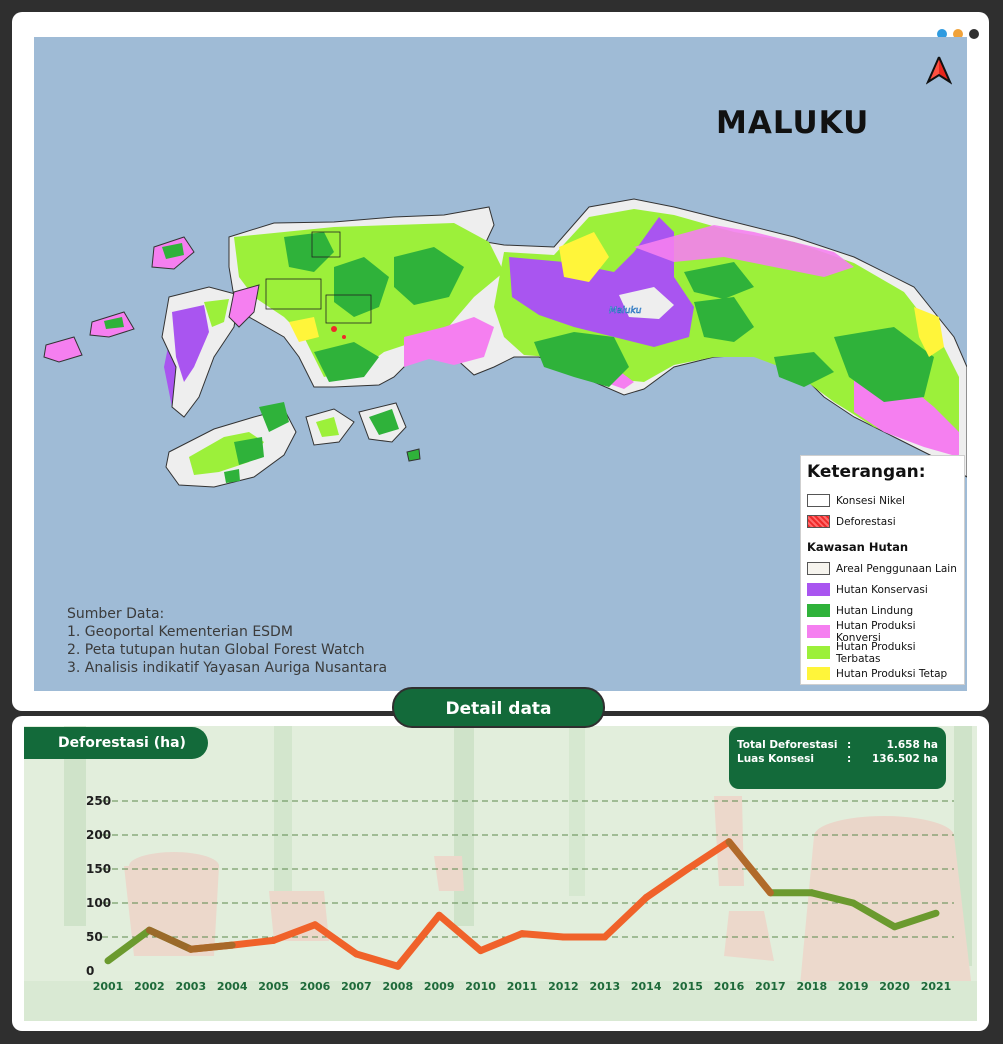  Describe the element at coordinates (874, 915) in the screenshot. I see `series-segment-2019` at that location.